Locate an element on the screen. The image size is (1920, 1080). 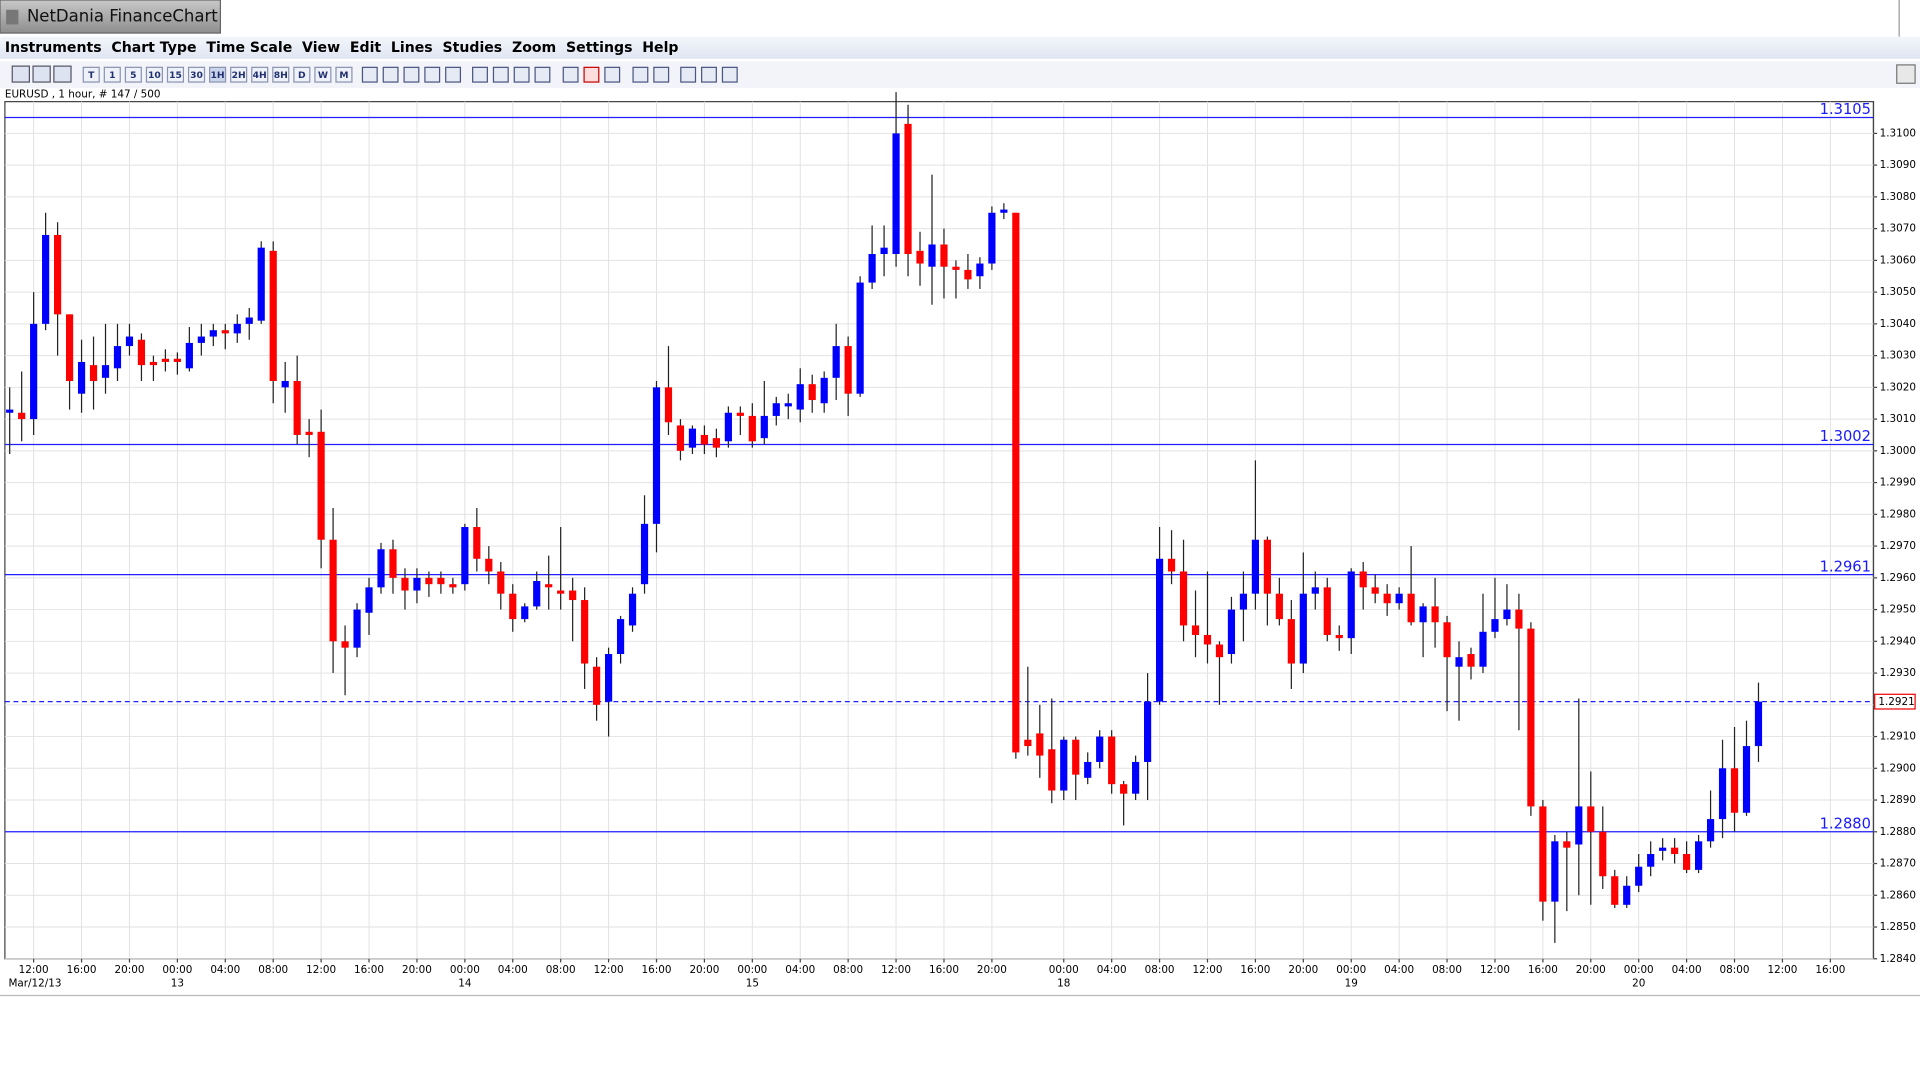
instrument-info: EURUSD , 1 hour, # 147 / 500 is located at coordinates (83, 94).